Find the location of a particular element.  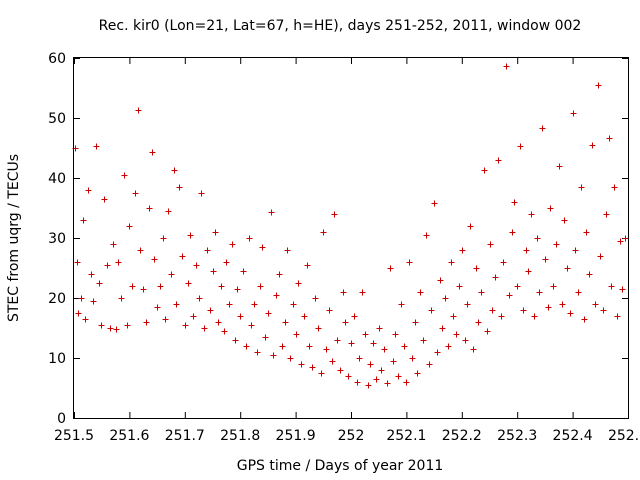

x-tick-label: 252 is located at coordinates (351, 436).